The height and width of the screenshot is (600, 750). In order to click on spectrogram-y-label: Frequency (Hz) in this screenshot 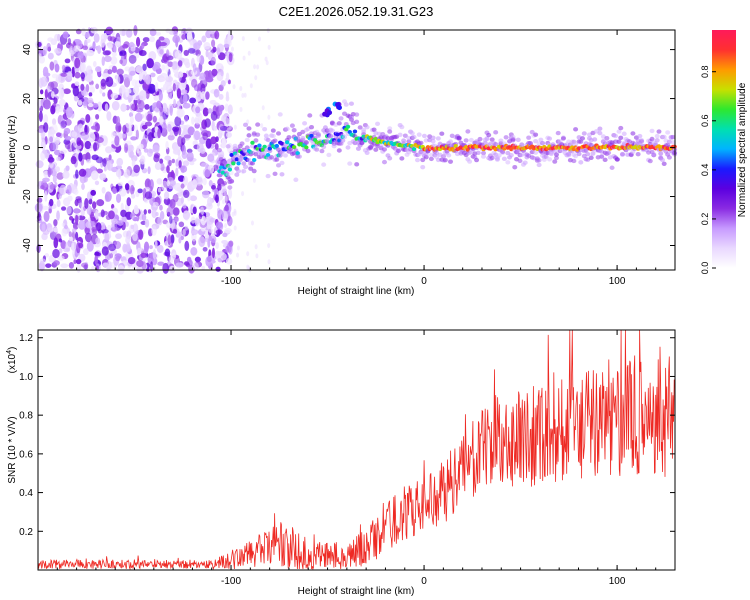, I will do `click(12, 150)`.